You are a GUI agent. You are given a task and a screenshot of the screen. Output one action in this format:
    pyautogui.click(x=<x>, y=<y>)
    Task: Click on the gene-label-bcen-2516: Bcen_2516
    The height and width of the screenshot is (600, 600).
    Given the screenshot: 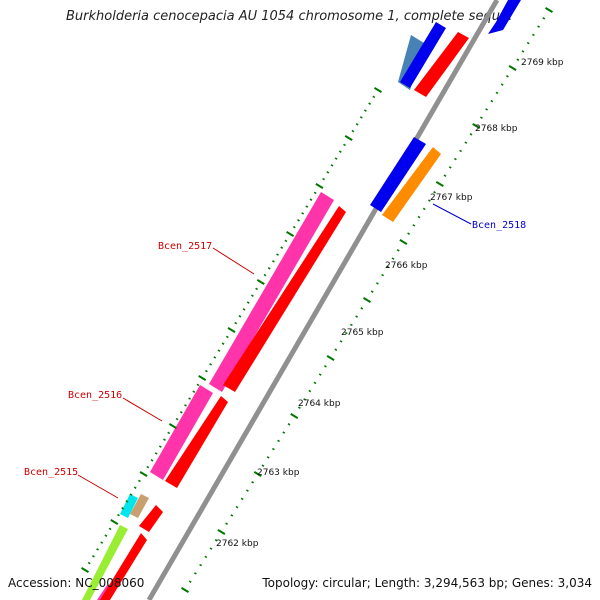 What is the action you would take?
    pyautogui.click(x=95, y=395)
    